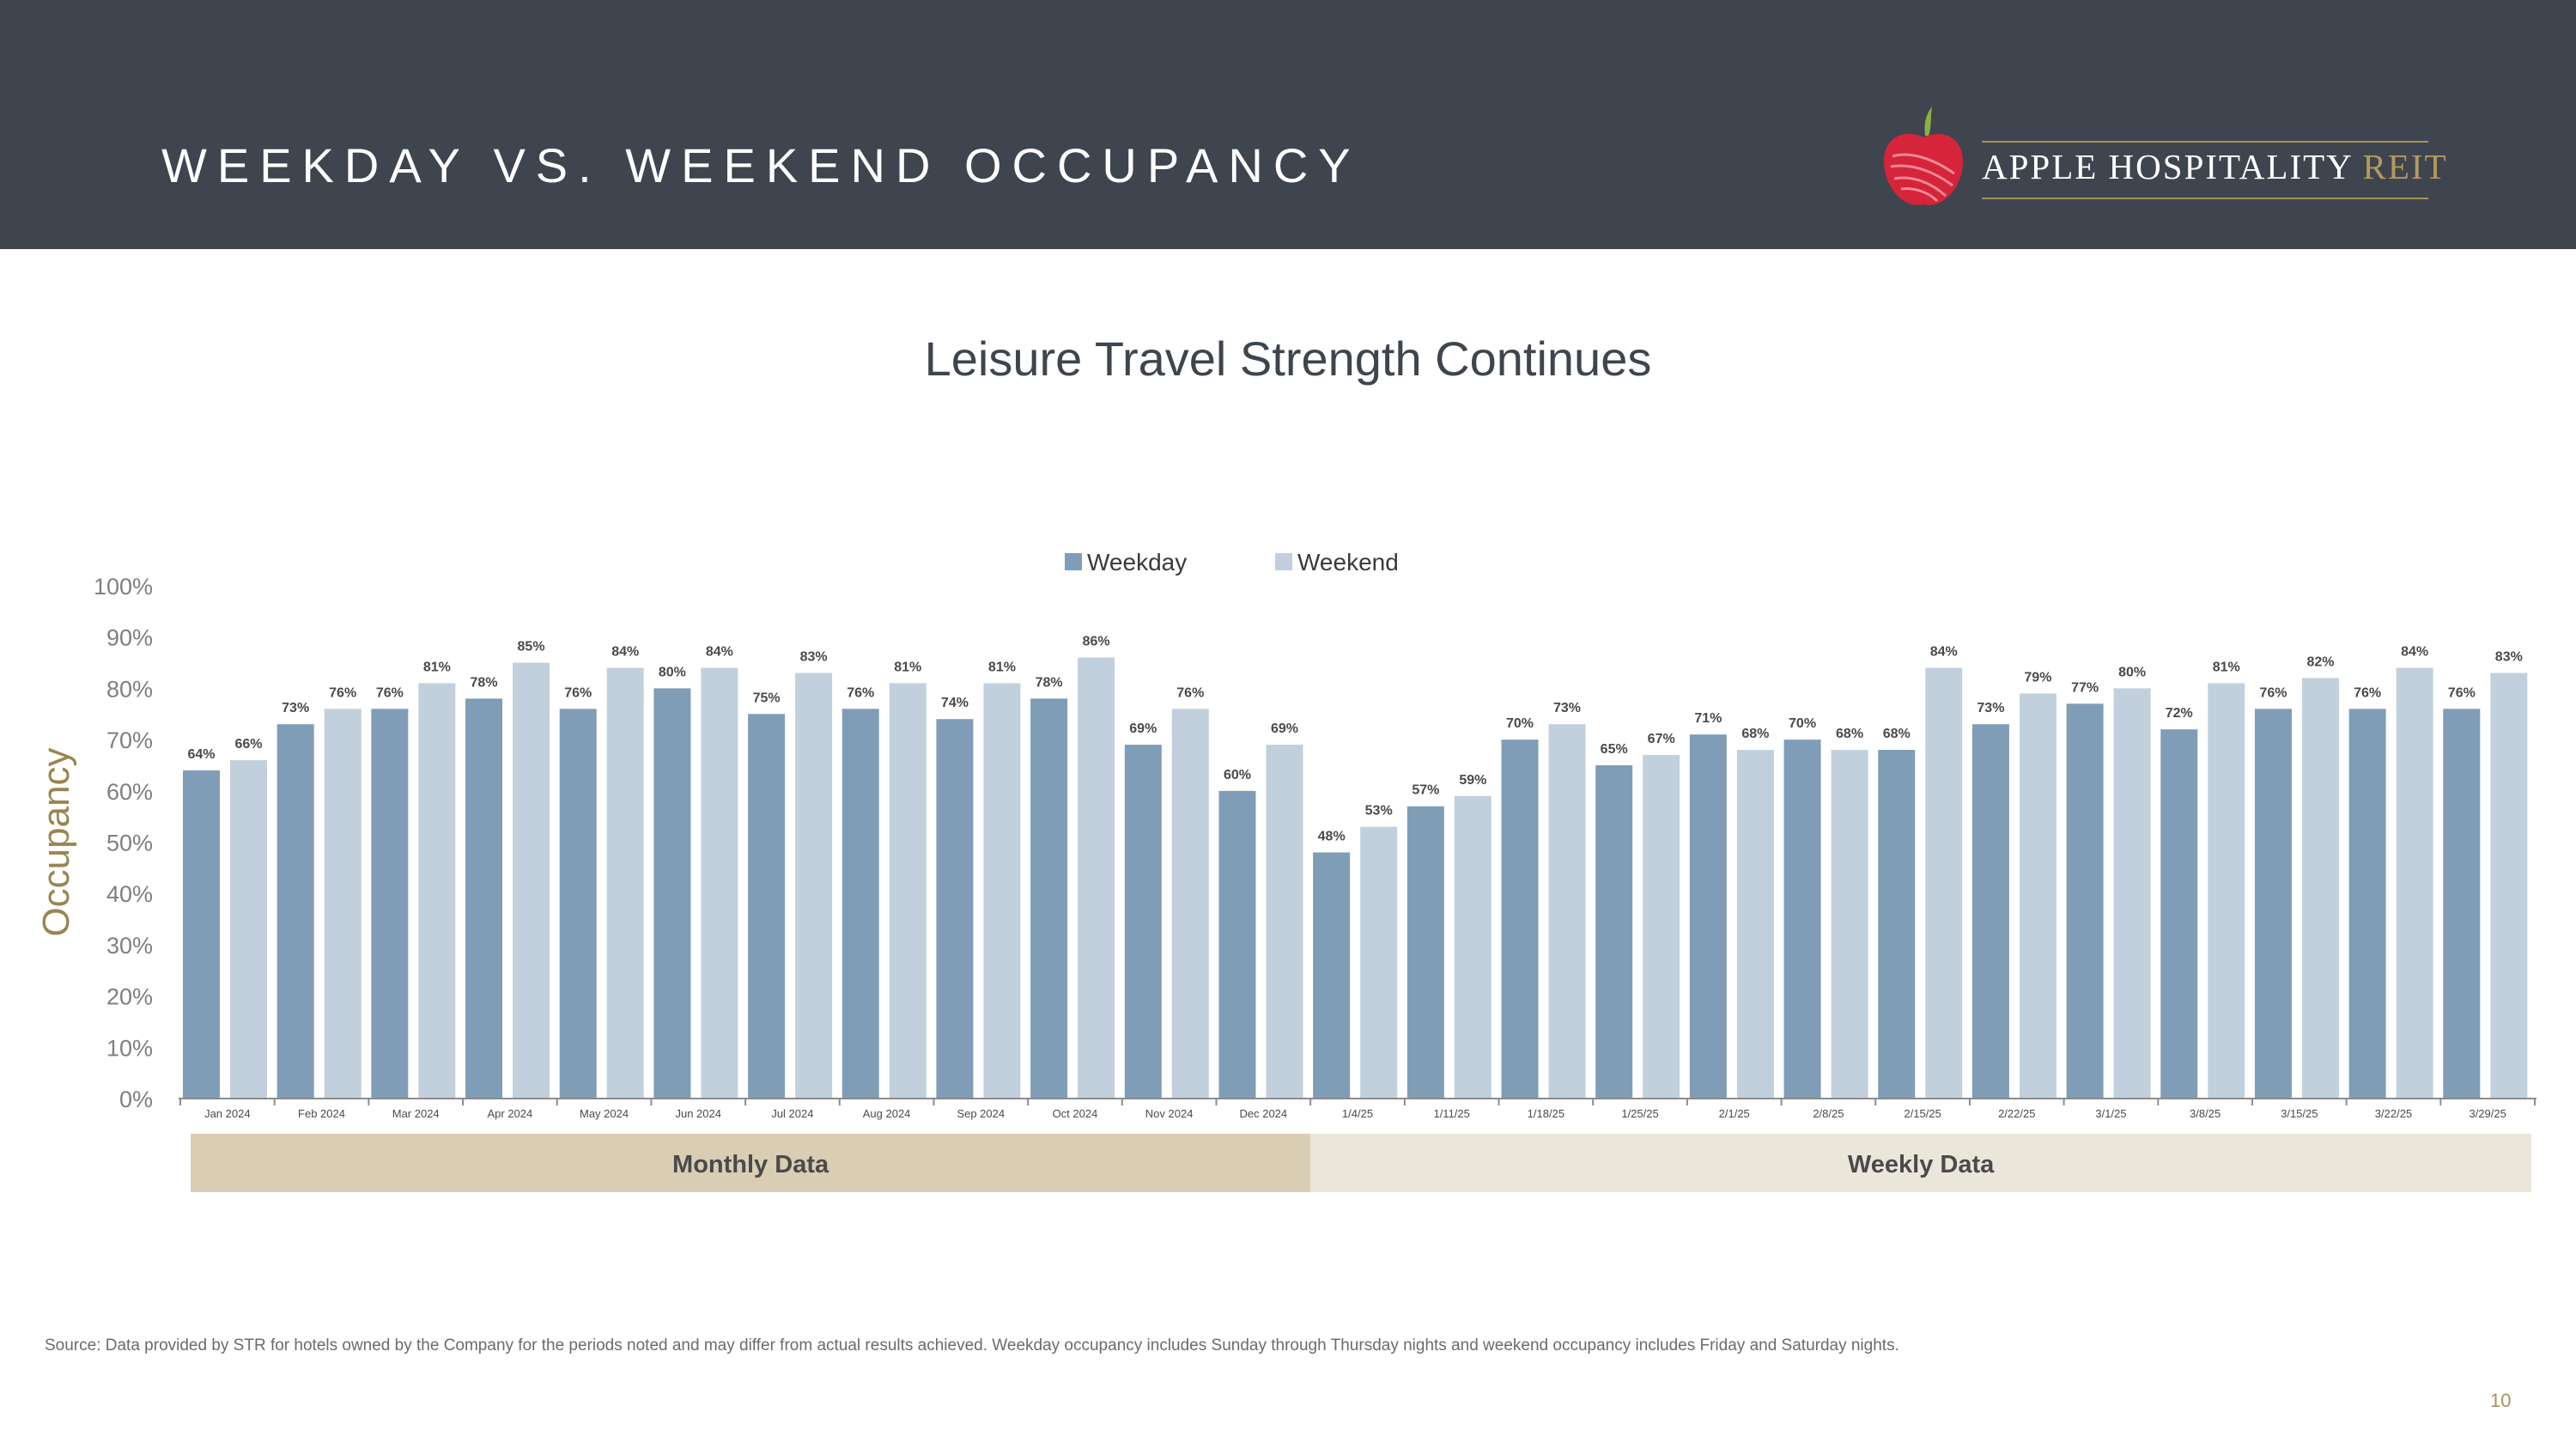 The image size is (2576, 1449). I want to click on logo-rule-bottom, so click(2205, 198).